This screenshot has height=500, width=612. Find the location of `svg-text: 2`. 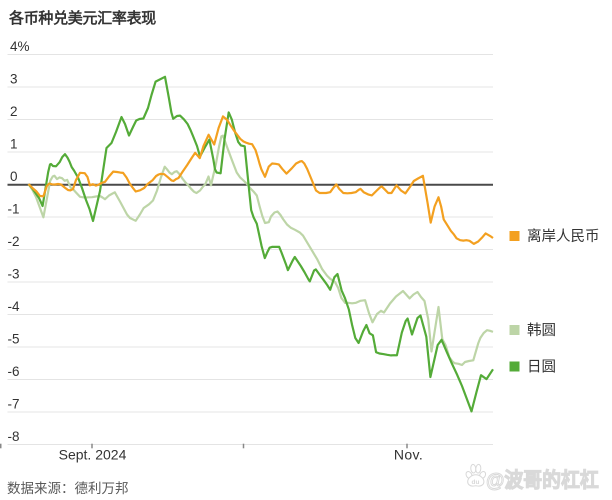

svg-text: 2 is located at coordinates (14, 111).